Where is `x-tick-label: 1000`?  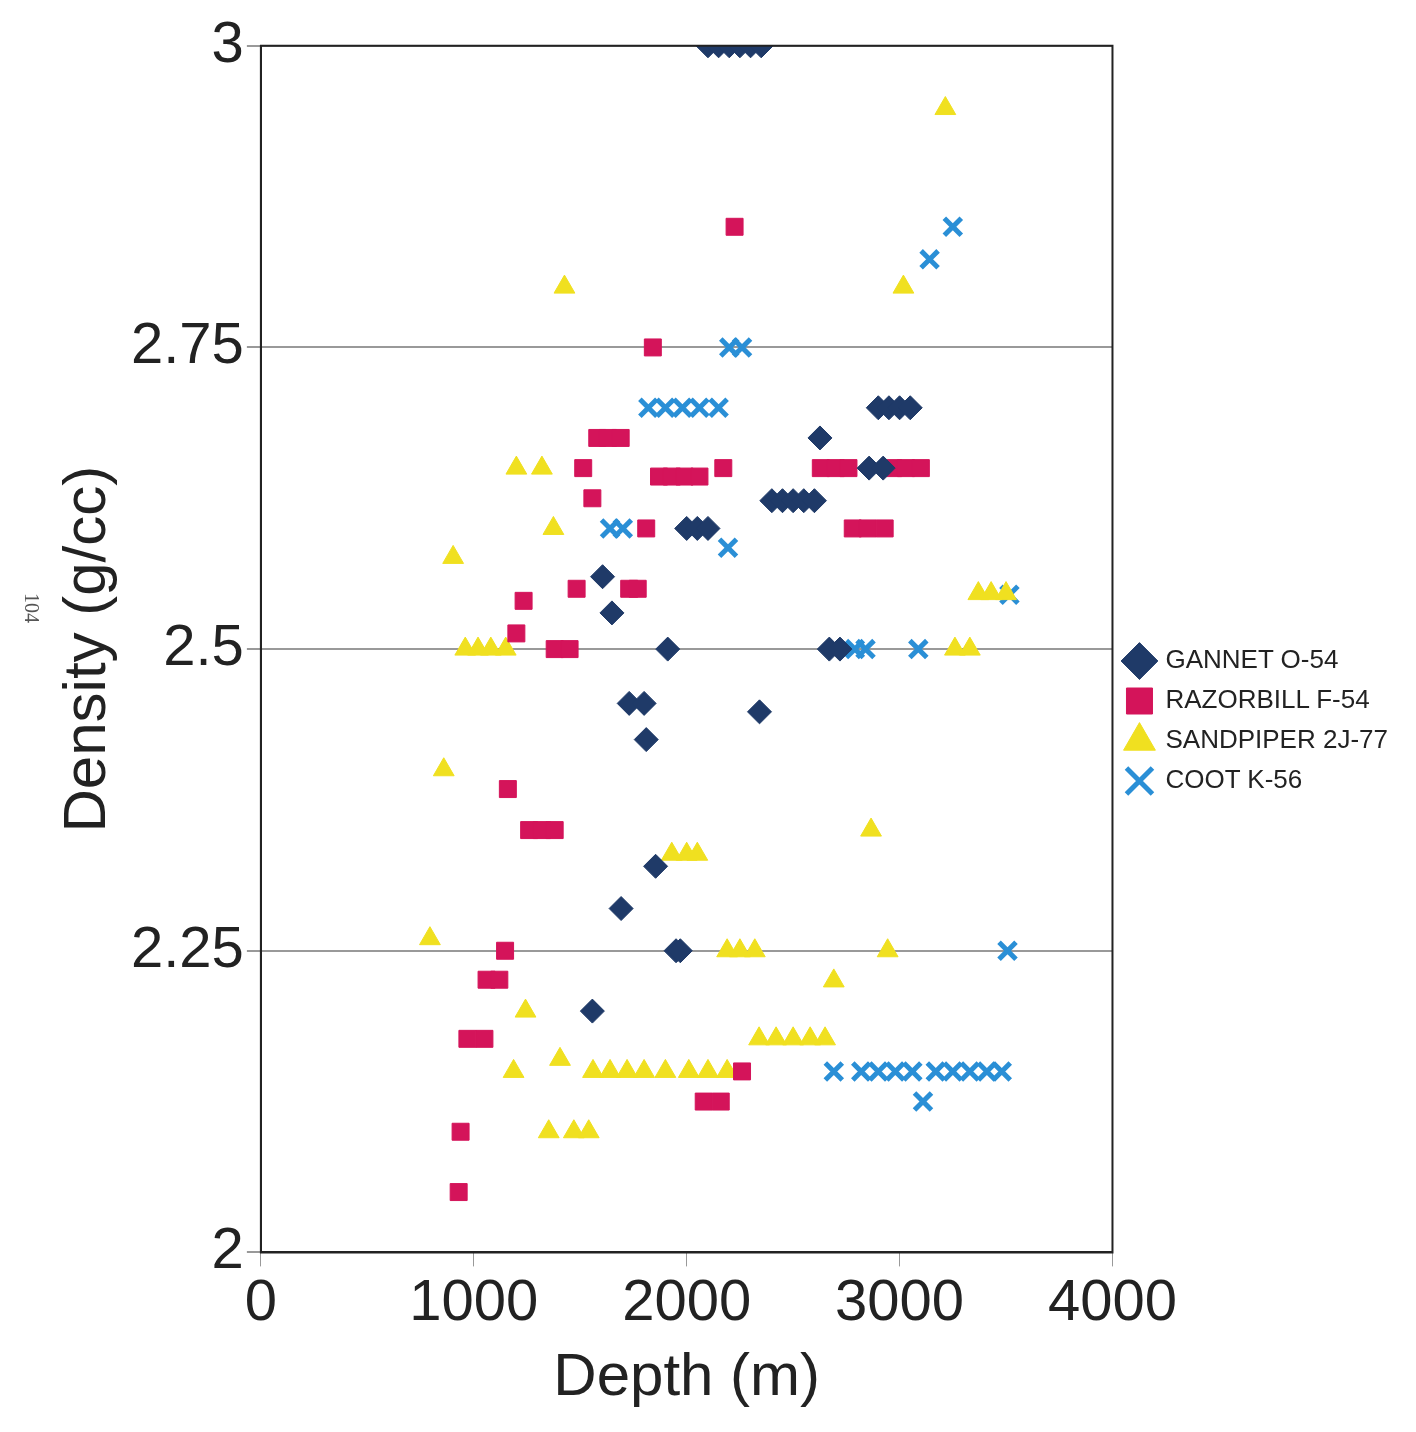
x-tick-label: 1000 is located at coordinates (474, 1300).